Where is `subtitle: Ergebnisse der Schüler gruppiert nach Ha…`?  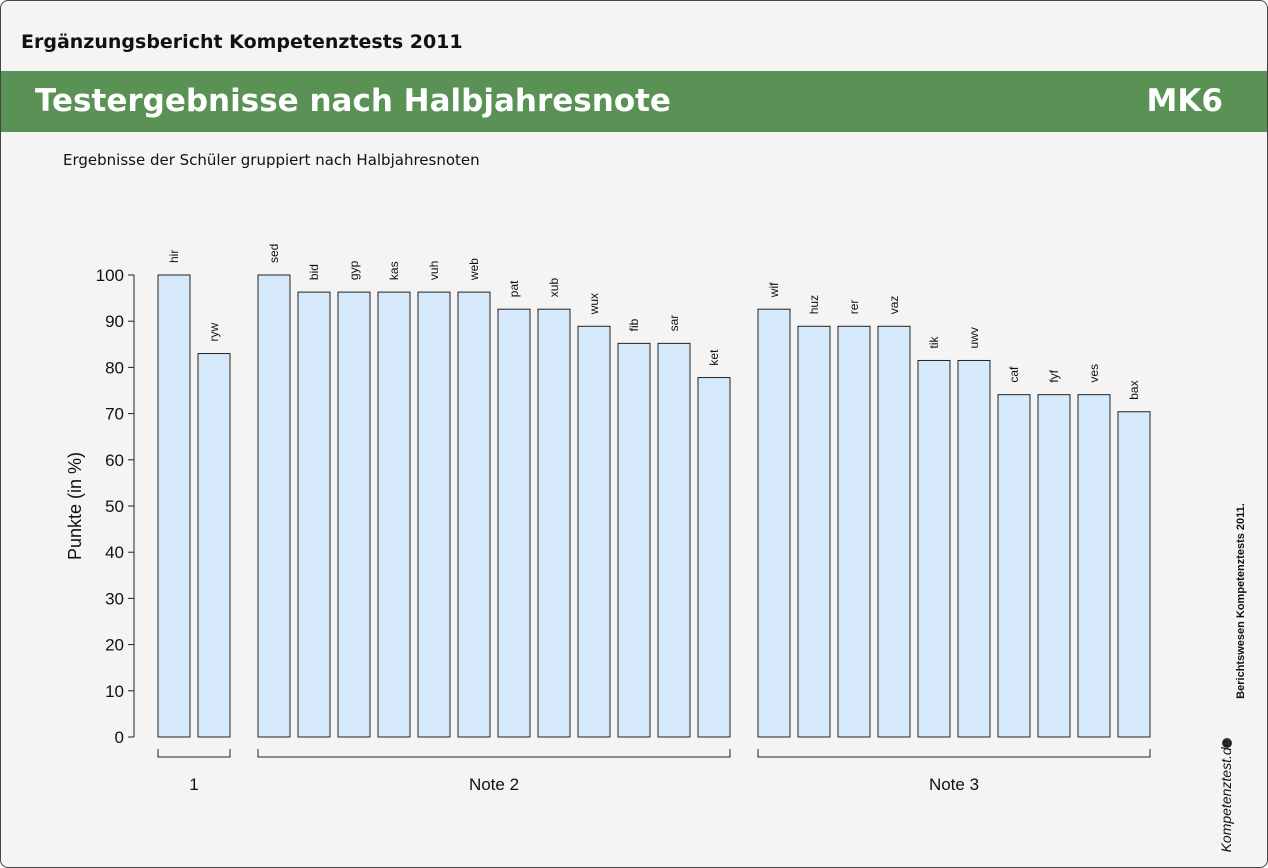 subtitle: Ergebnisse der Schüler gruppiert nach Ha… is located at coordinates (271, 160).